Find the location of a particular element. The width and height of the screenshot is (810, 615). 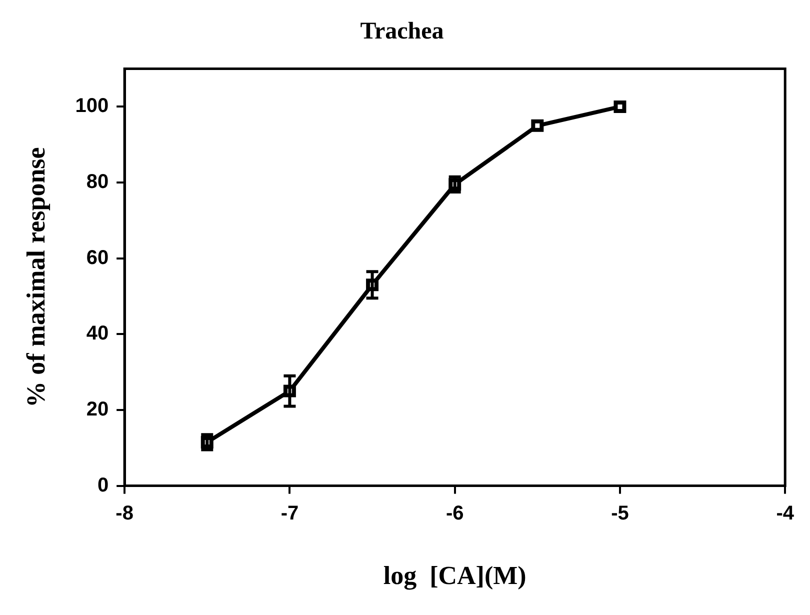

x-tick-label: -5 is located at coordinates (620, 513).